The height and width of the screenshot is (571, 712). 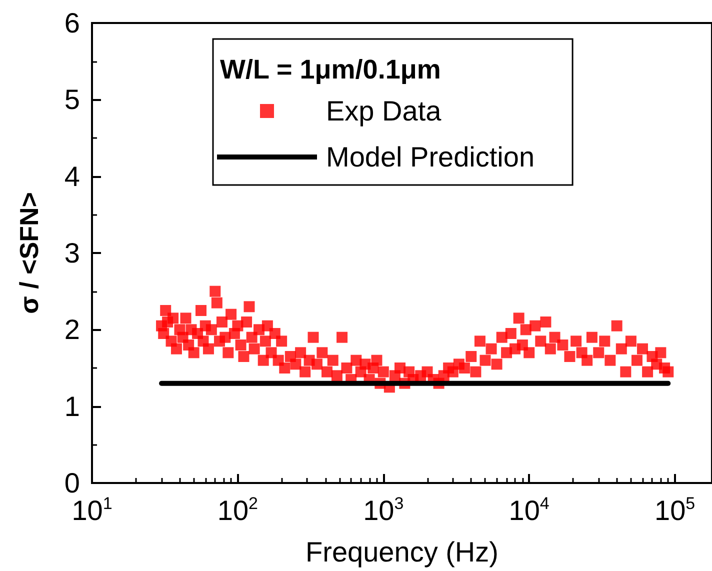 I want to click on legend-label: Model Prediction, so click(x=430, y=157).